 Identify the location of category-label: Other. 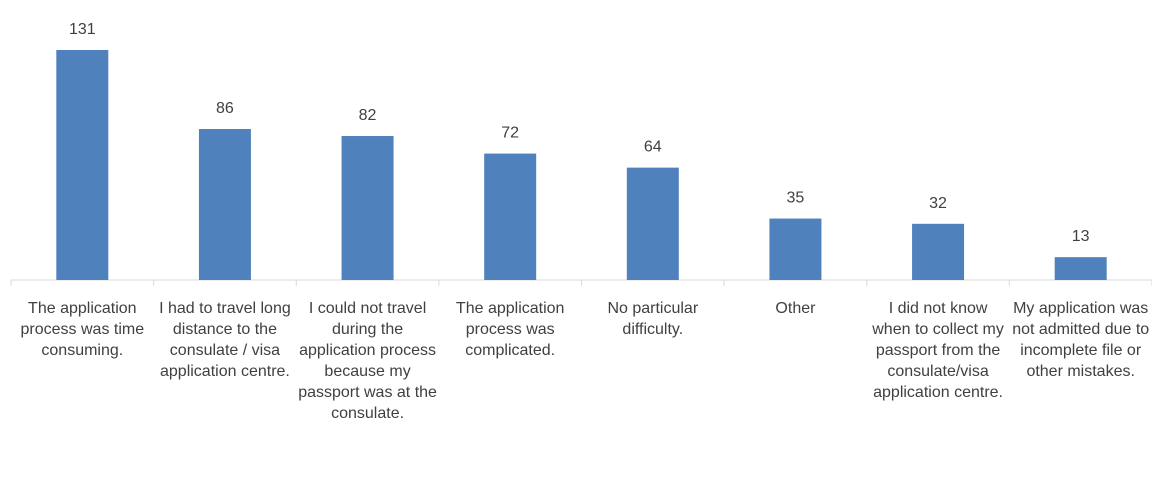
(795, 308).